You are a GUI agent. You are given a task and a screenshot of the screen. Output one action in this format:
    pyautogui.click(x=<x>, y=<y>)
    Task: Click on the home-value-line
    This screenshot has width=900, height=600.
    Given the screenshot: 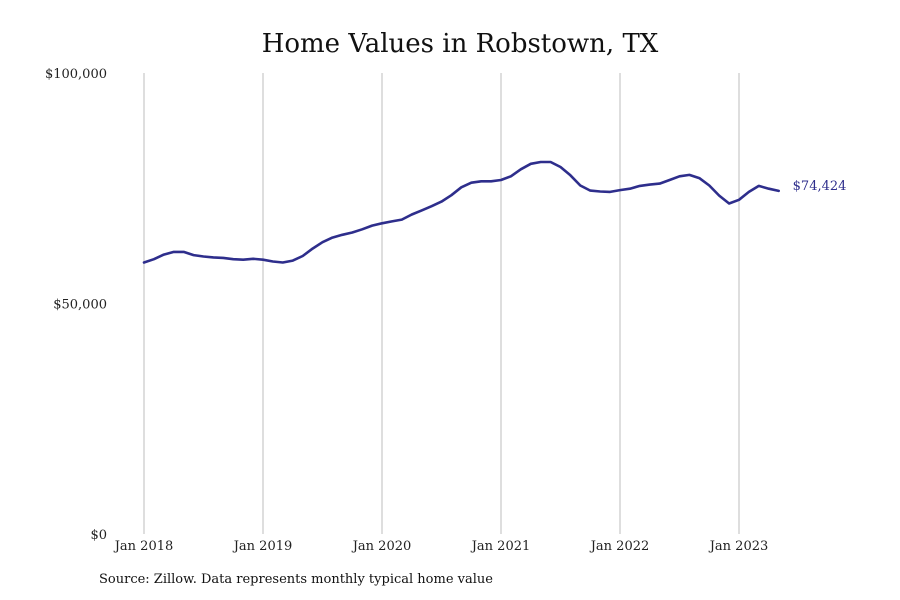 What is the action you would take?
    pyautogui.click(x=461, y=212)
    